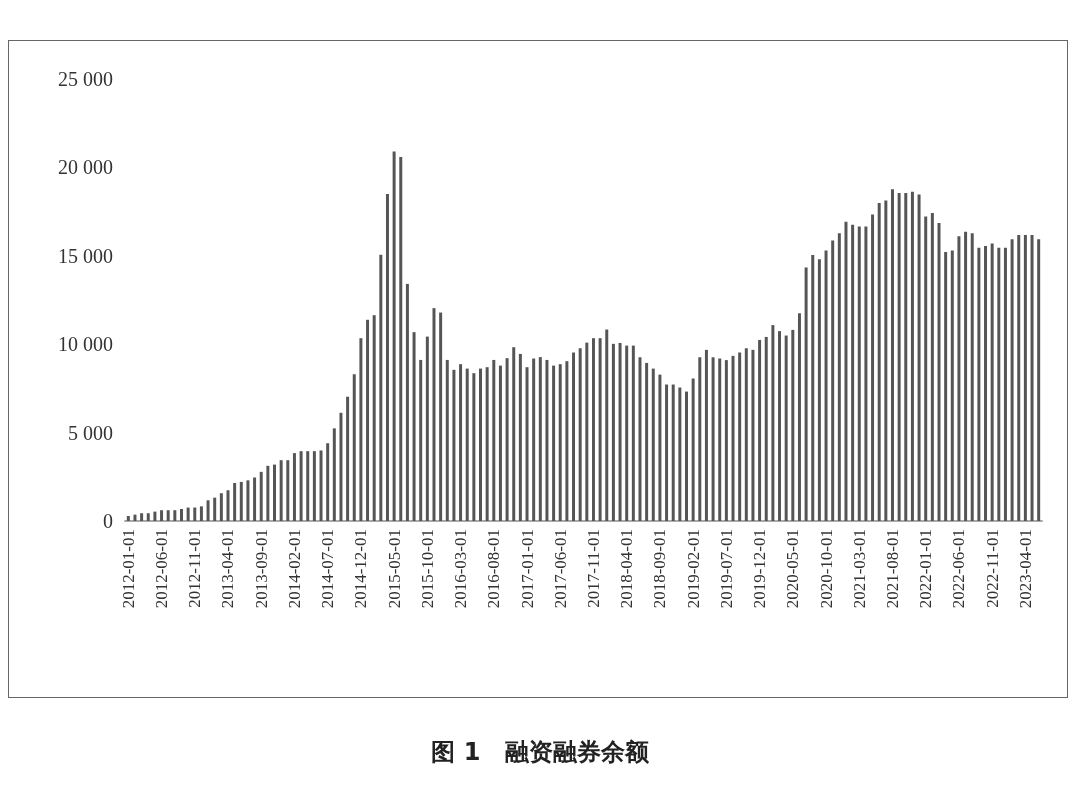 The height and width of the screenshot is (800, 1080). I want to click on x-tick-label: 2018-04-01, so click(627, 569).